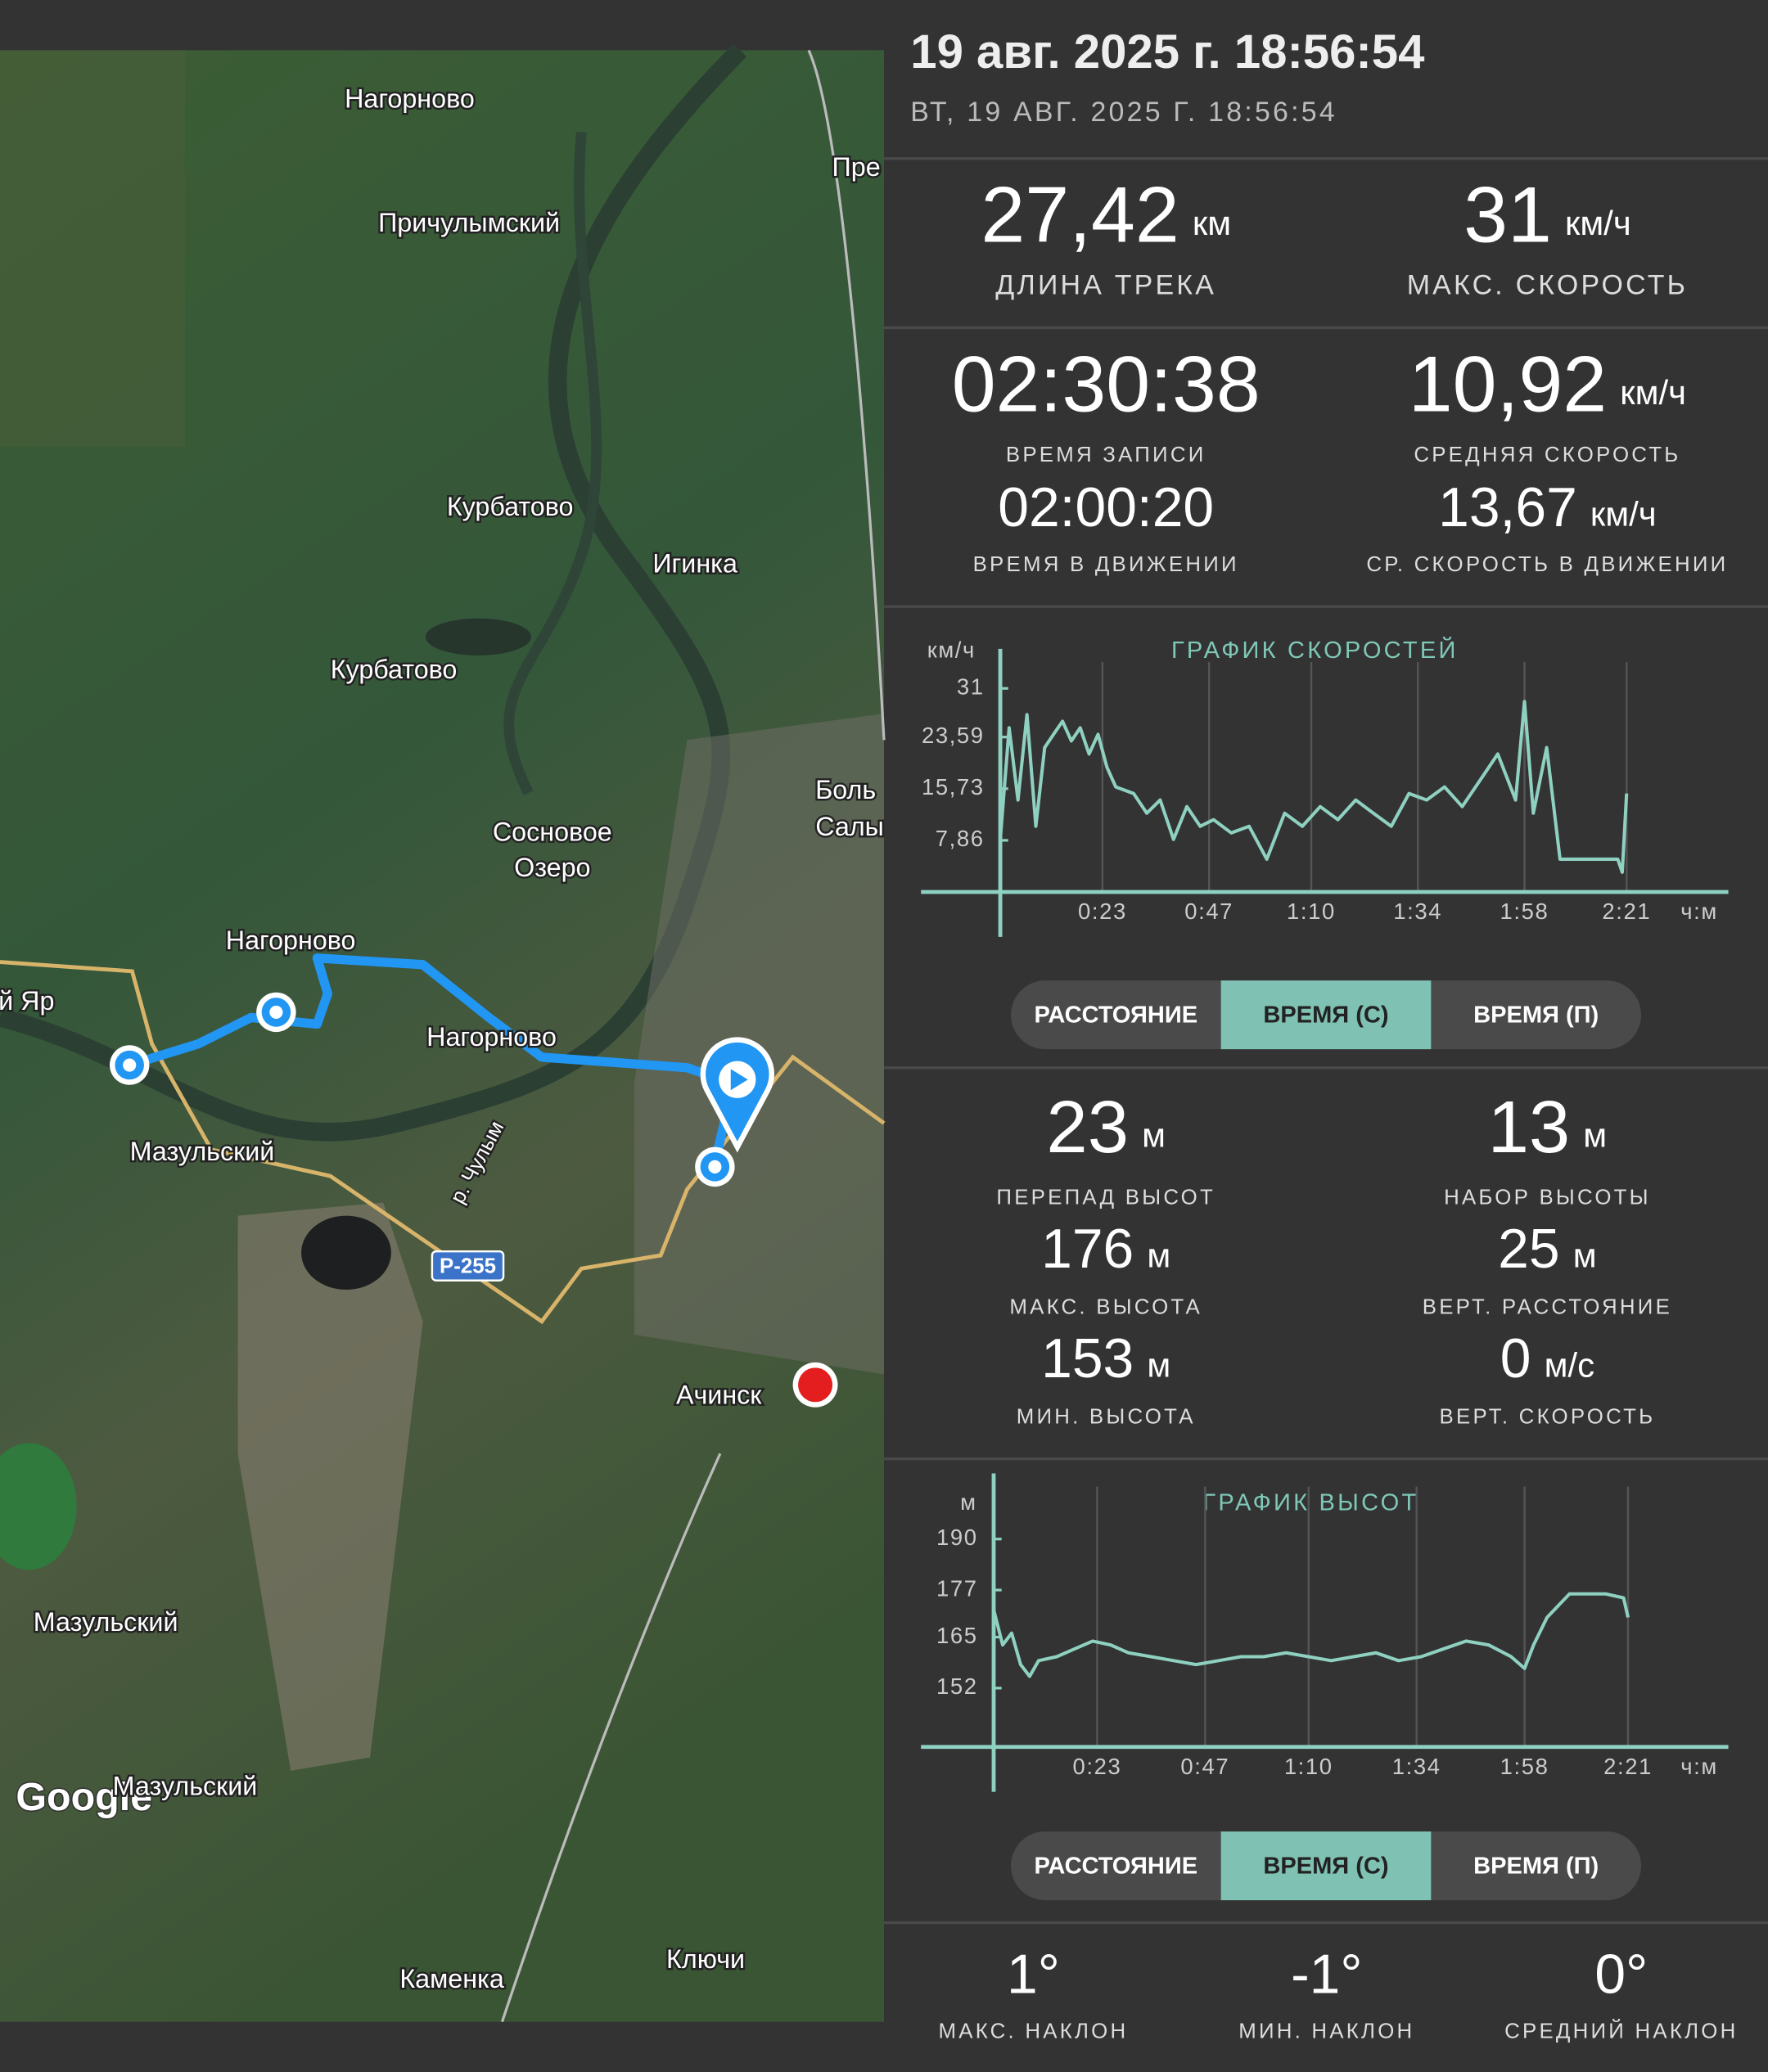 The image size is (1768, 2072). I want to click on stat-value: 02:00:20, so click(1106, 507).